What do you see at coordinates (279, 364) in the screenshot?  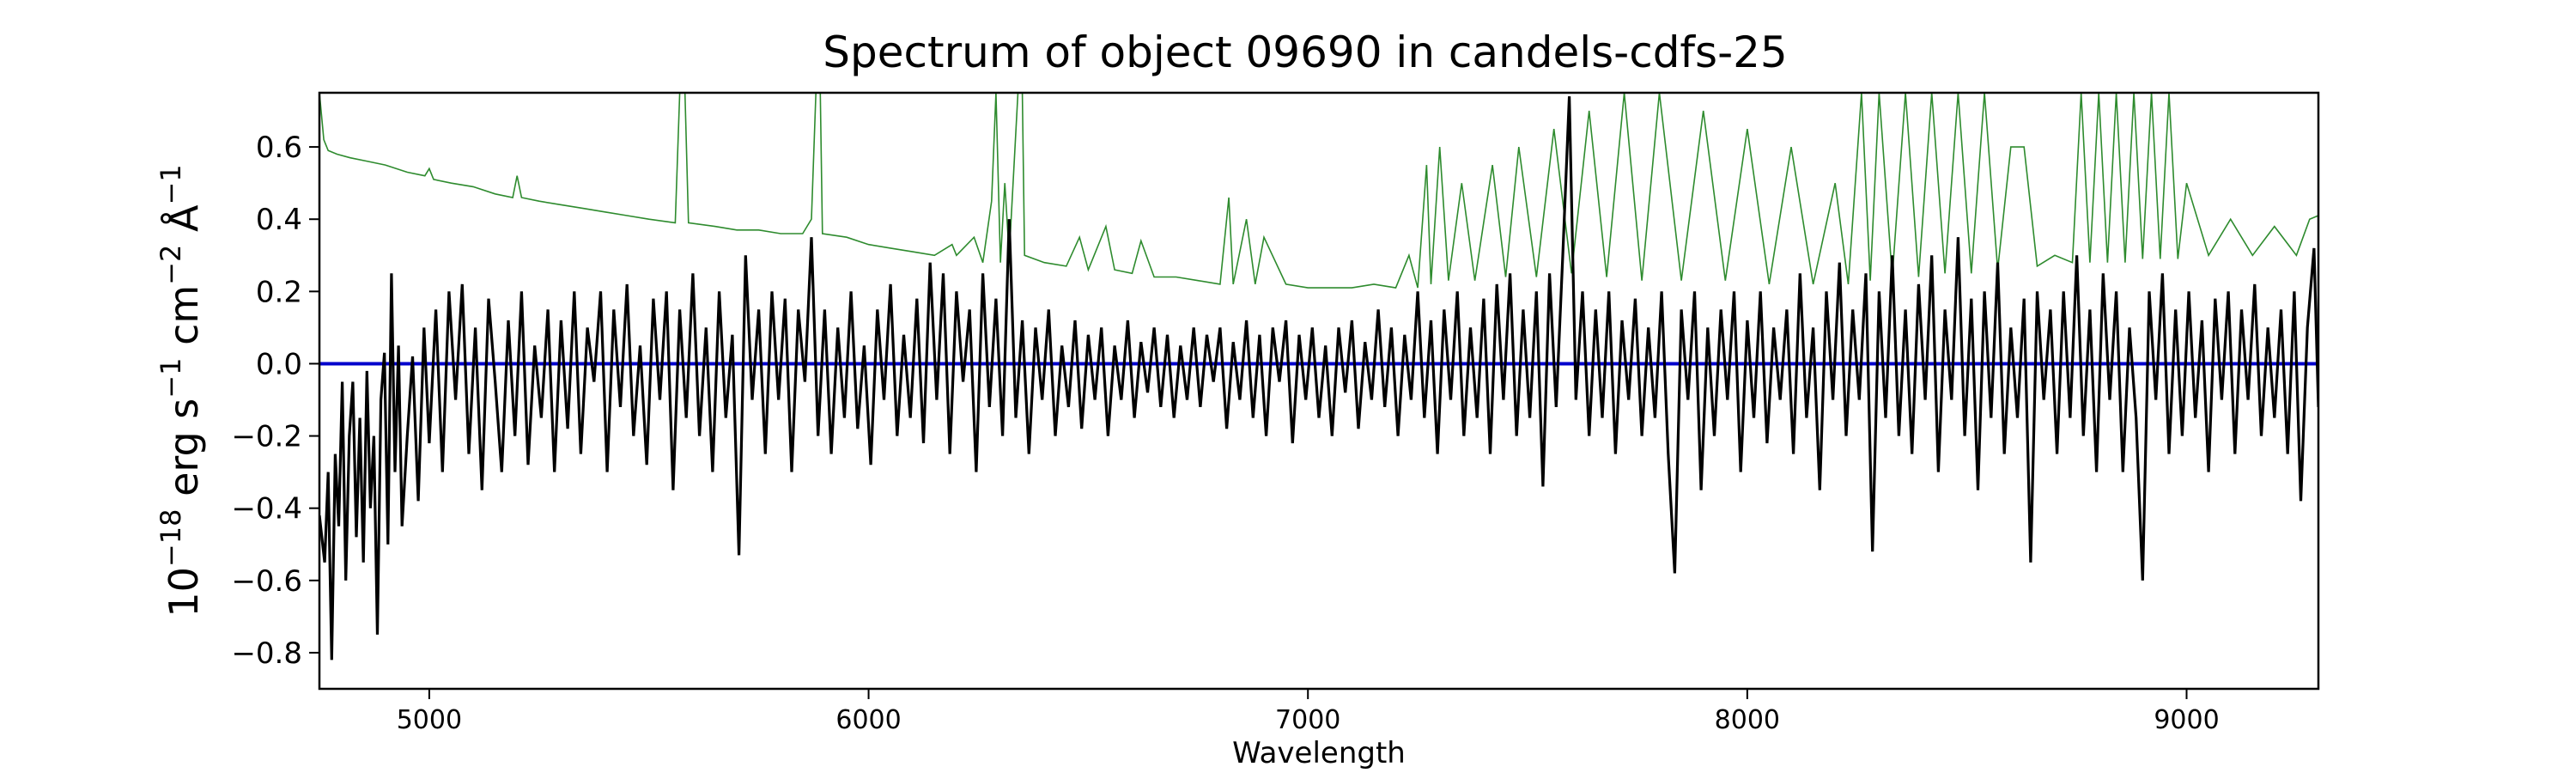 I see `y-tick-label: 0.0` at bounding box center [279, 364].